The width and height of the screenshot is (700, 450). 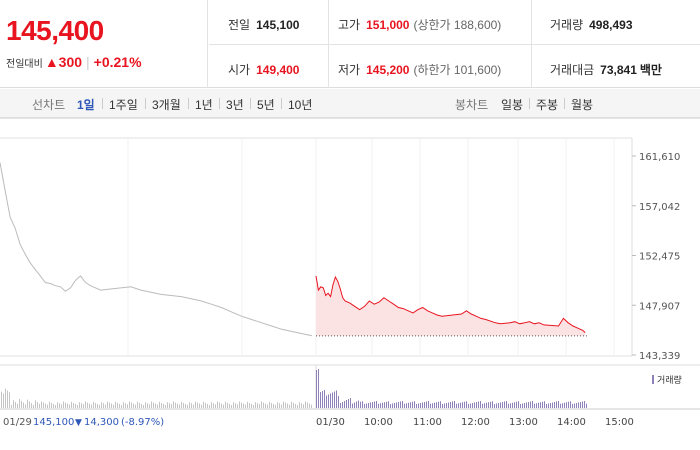 I want to click on price-box: 145,400 전일대비 ▲300 | +0.21%, so click(x=104, y=44).